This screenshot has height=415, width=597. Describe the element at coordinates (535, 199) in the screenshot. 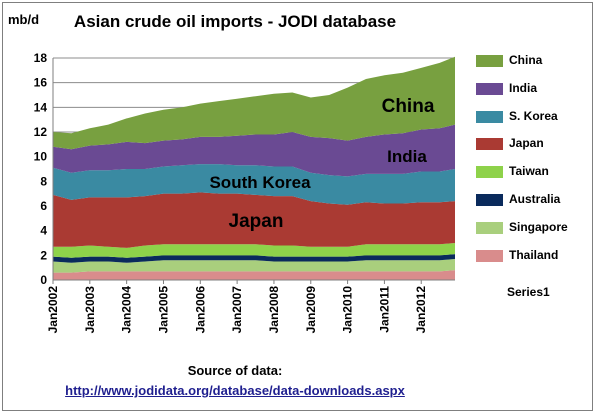

I see `legend-label: Australia` at that location.